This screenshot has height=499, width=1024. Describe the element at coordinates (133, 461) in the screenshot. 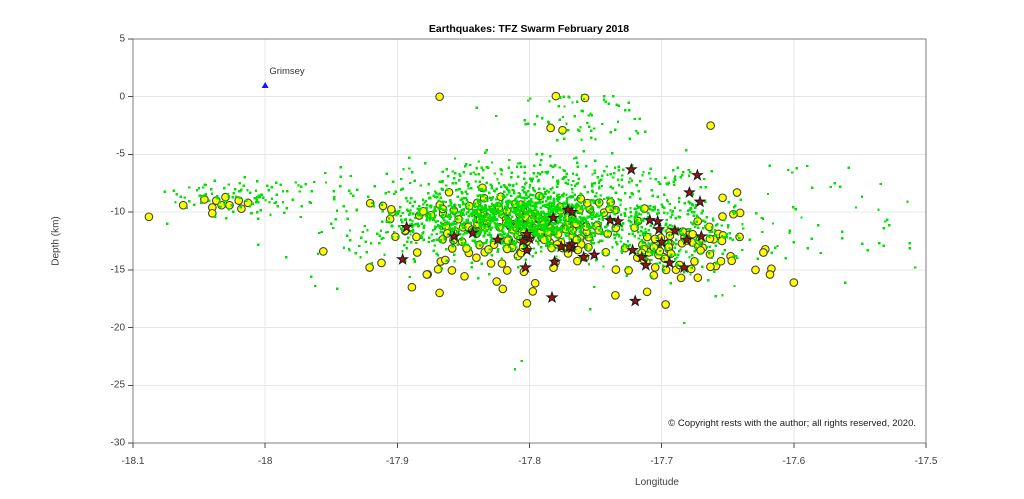

I see `x-tick-label: -18.1` at that location.